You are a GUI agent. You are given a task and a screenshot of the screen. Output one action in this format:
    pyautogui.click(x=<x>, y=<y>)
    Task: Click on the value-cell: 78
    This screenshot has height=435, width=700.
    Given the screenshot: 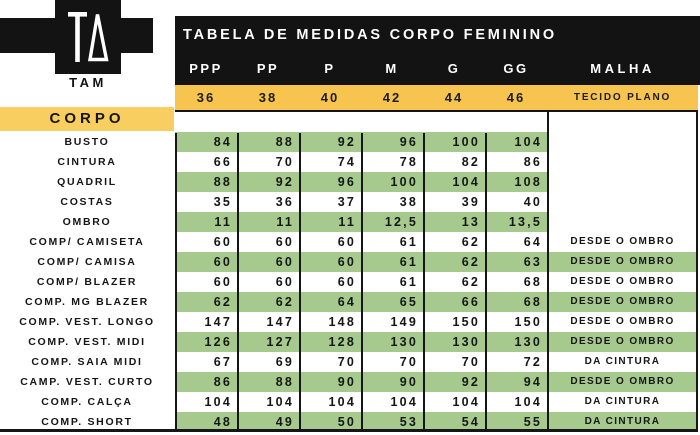 What is the action you would take?
    pyautogui.click(x=408, y=162)
    